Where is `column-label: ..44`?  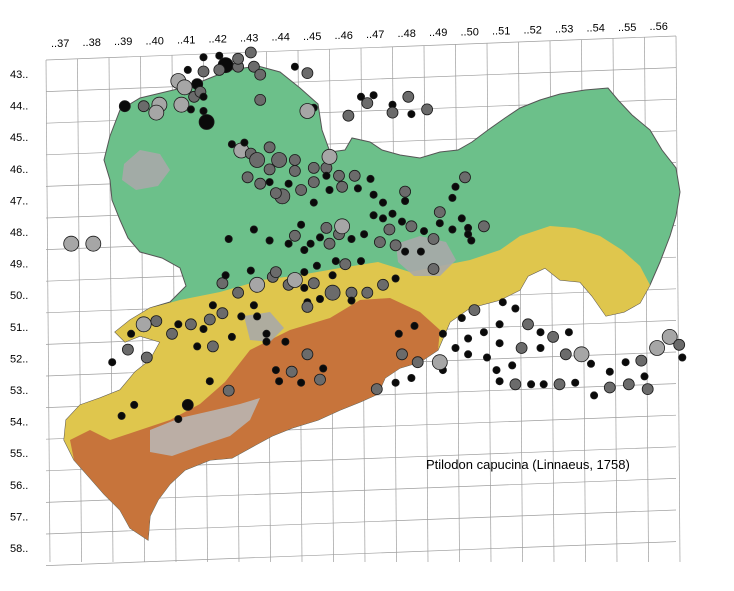 column-label: ..44 is located at coordinates (281, 38).